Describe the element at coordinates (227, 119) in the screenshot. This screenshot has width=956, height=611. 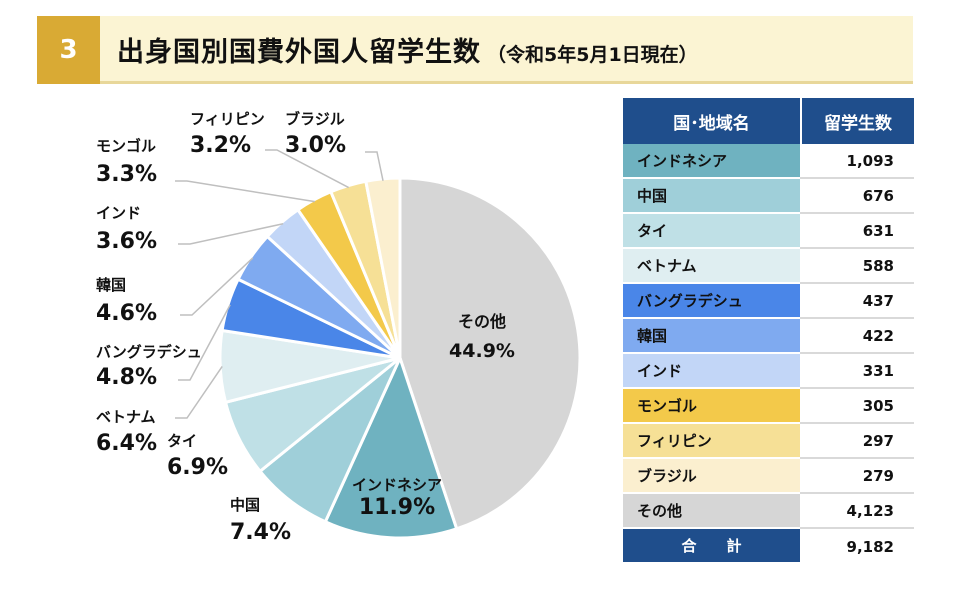
I see `slice-label-name: フィリピン` at that location.